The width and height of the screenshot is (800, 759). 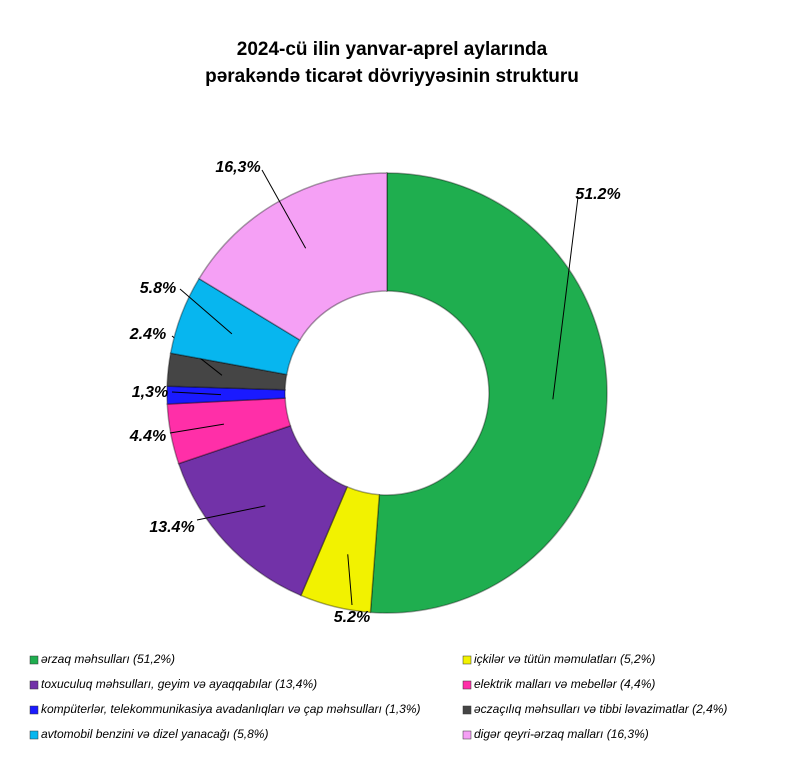 I want to click on legend-label: ərzaq məhsulları (51,2%), so click(x=108, y=659).